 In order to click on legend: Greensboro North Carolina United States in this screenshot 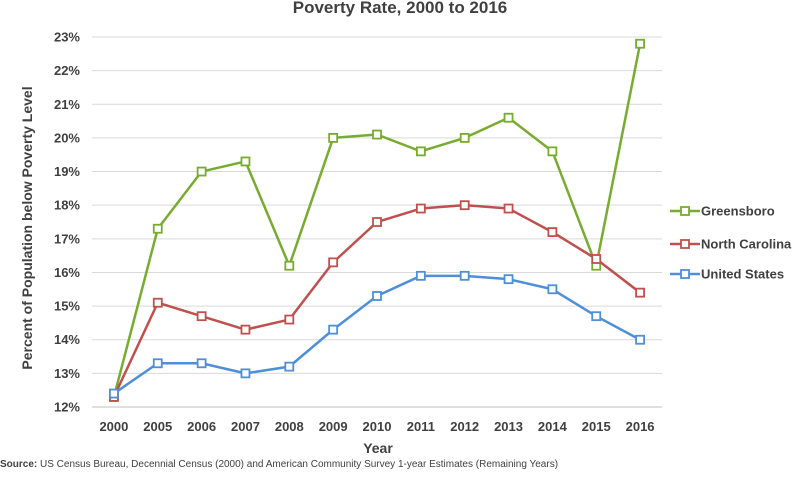, I will do `click(731, 243)`.